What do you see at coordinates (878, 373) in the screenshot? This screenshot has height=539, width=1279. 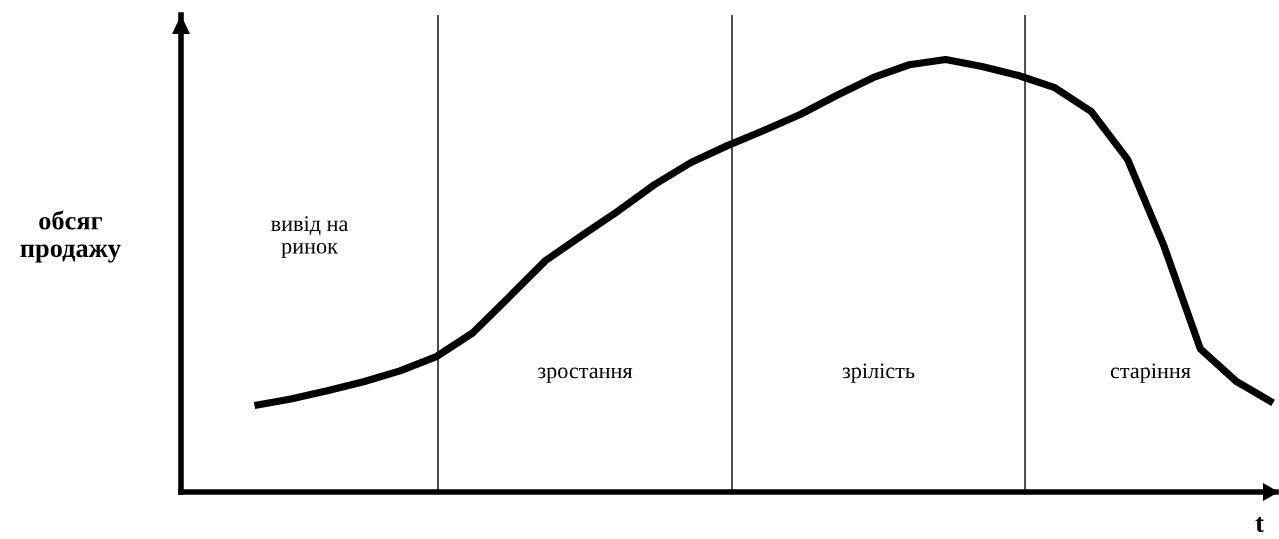 I see `annotation: зрілість` at bounding box center [878, 373].